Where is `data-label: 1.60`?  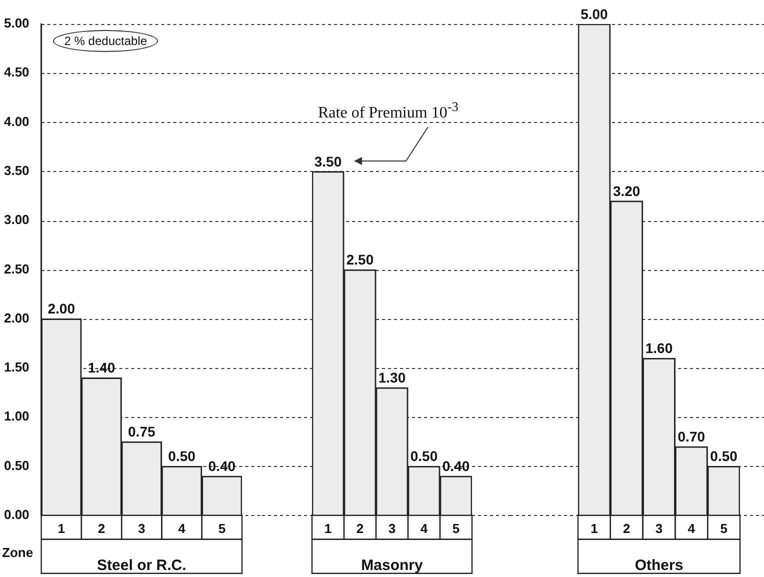
data-label: 1.60 is located at coordinates (659, 348).